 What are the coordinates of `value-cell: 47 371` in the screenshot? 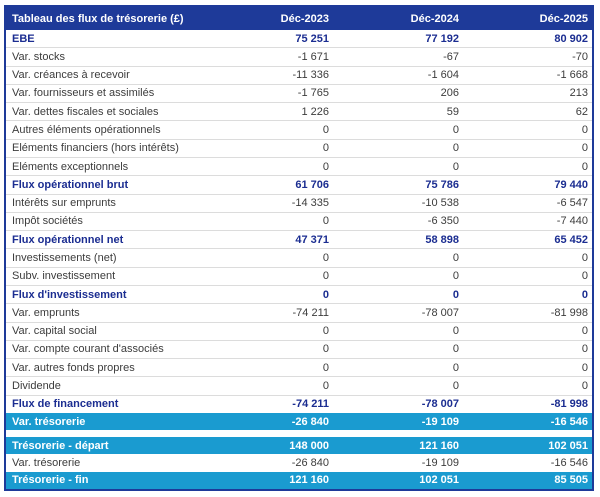 It's located at (312, 239).